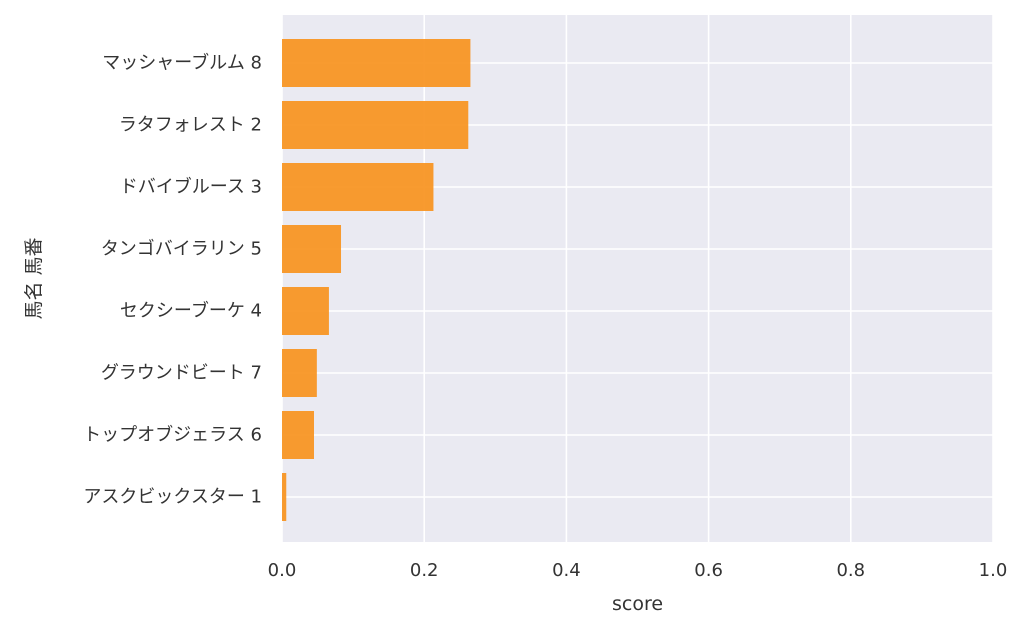 Image resolution: width=1024 pixels, height=629 pixels. I want to click on y-tick-label: グラウンドビート 7, so click(181, 373).